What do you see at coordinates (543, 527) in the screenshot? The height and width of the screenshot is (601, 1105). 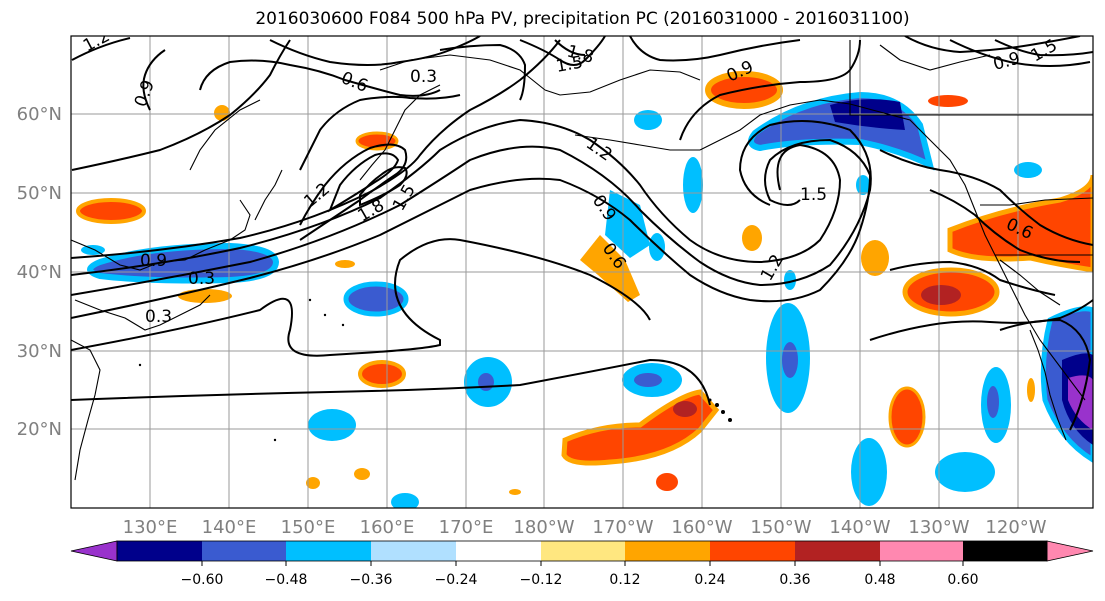 I see `lon-label: 180°W` at bounding box center [543, 527].